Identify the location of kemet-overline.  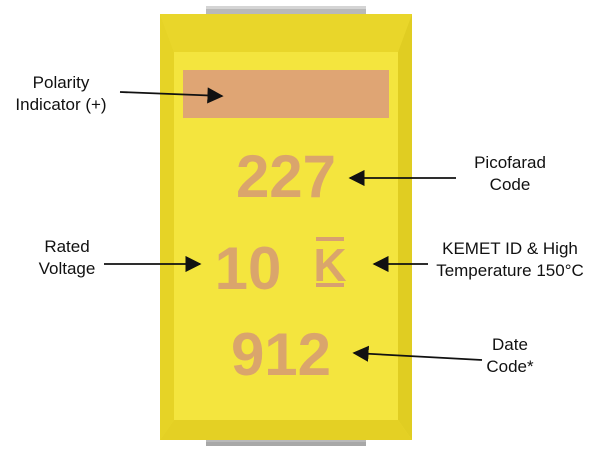
(330, 239).